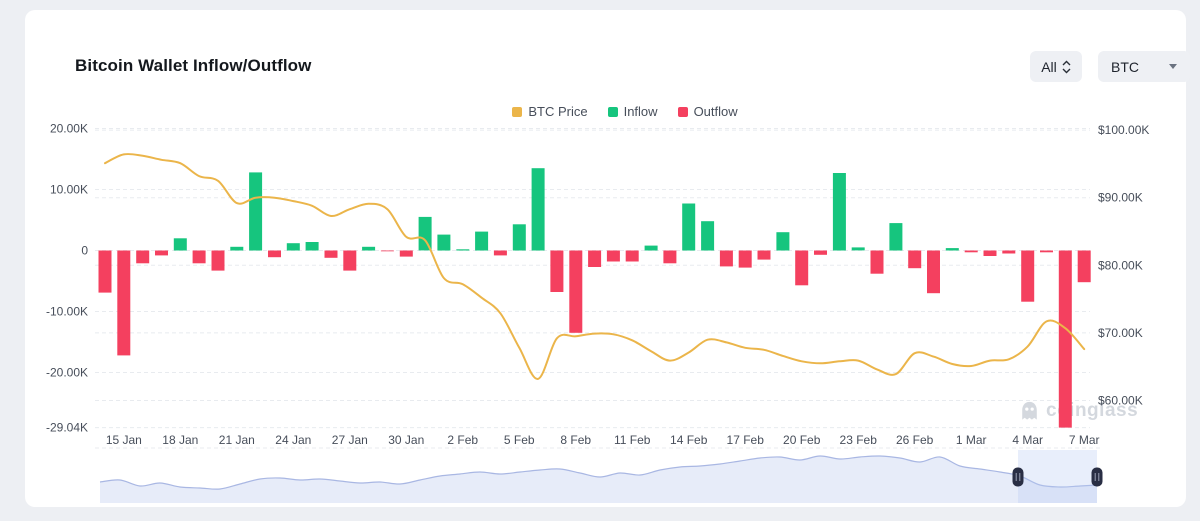 The width and height of the screenshot is (1200, 521). Describe the element at coordinates (180, 440) in the screenshot. I see `x-axis-label: 18 Jan` at that location.